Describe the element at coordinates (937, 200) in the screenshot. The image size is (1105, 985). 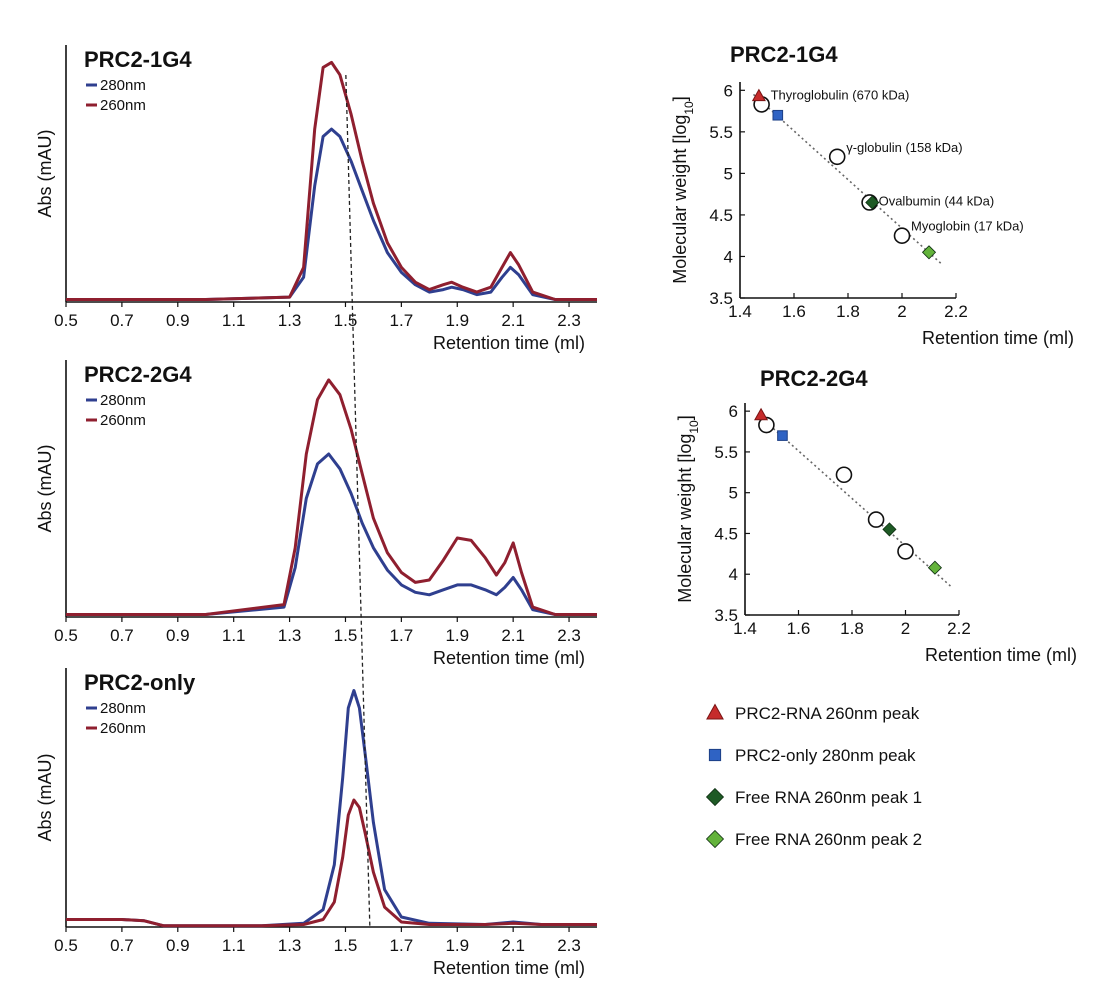
I see `standard-label: Ovalbumin (44 kDa)` at that location.